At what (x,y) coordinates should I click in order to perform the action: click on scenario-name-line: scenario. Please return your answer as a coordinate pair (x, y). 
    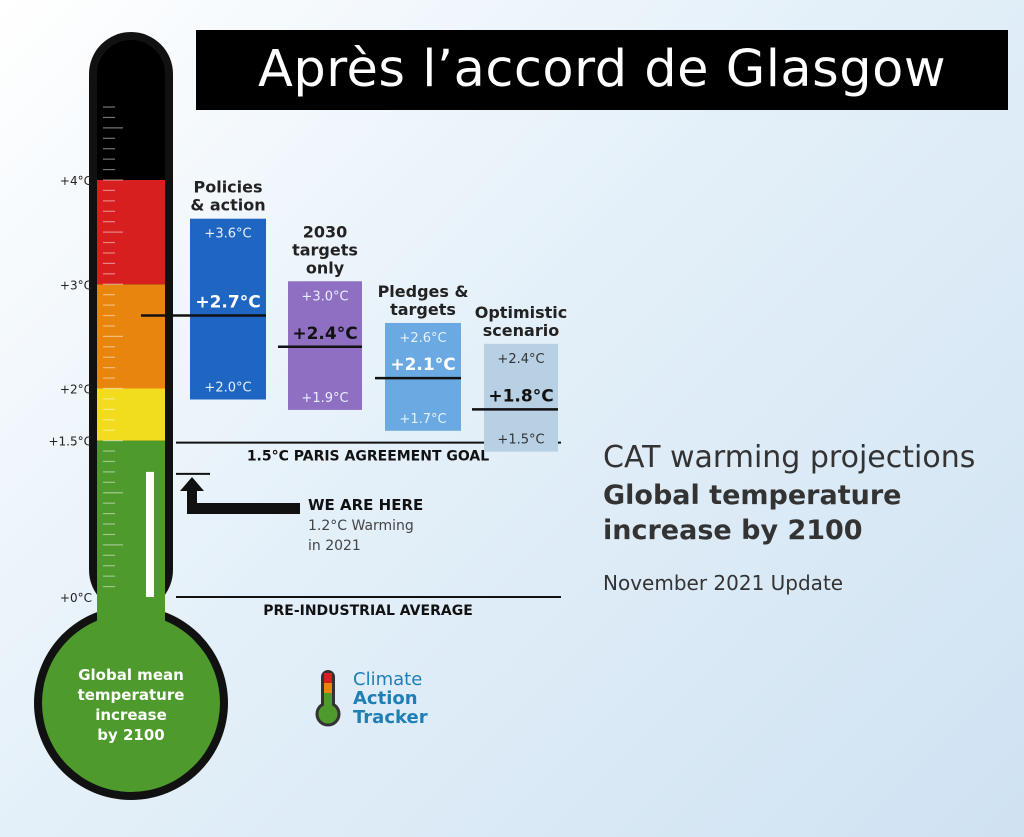
    Looking at the image, I should click on (521, 330).